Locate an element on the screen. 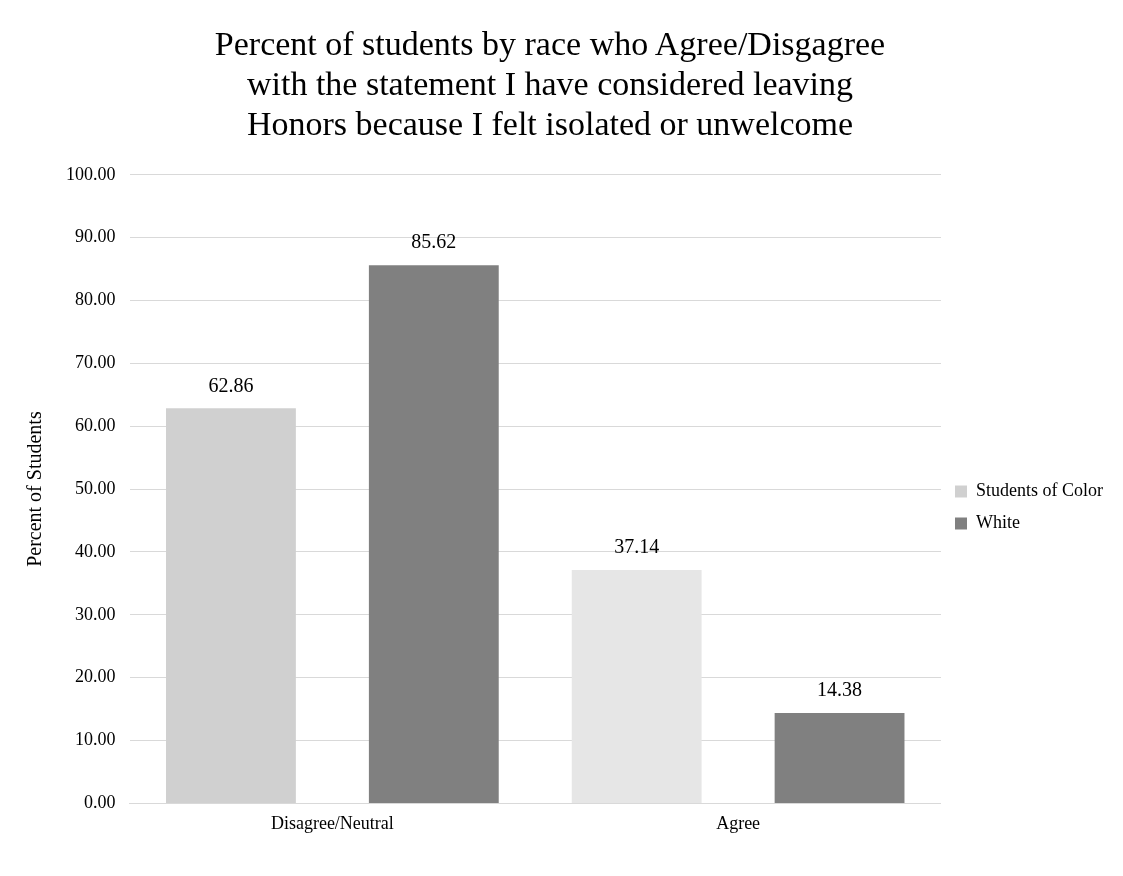 The width and height of the screenshot is (1123, 876). legend-label: White is located at coordinates (998, 522).